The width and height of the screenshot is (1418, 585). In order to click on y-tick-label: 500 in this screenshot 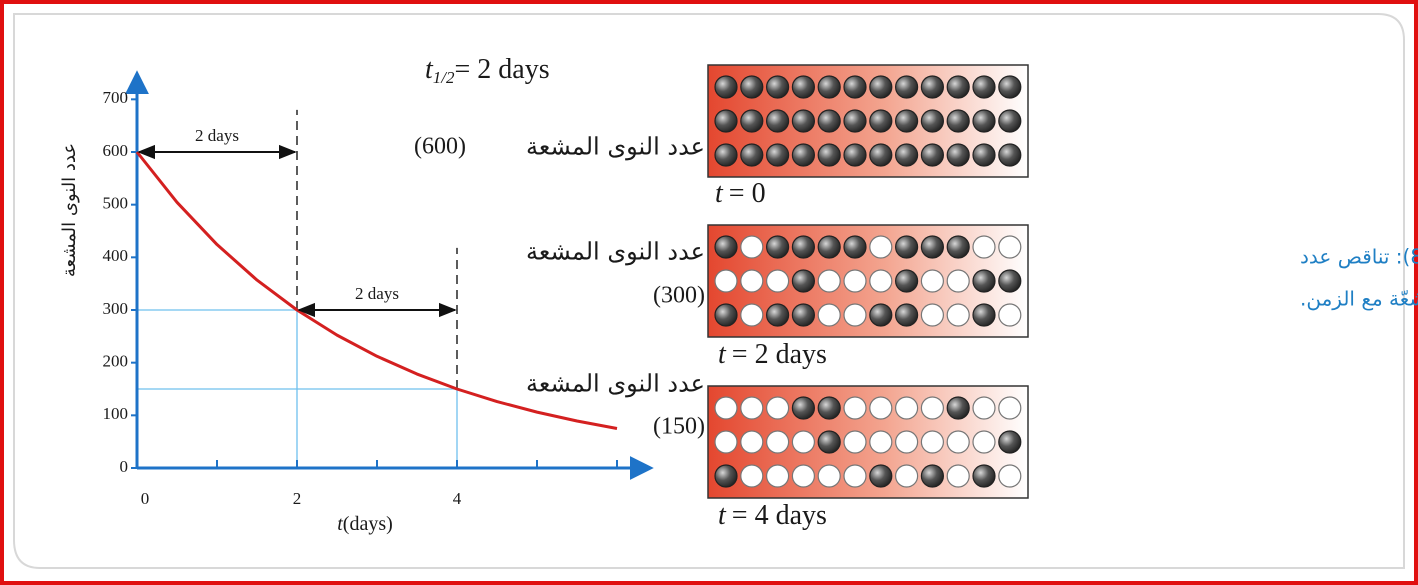, I will do `click(116, 203)`.